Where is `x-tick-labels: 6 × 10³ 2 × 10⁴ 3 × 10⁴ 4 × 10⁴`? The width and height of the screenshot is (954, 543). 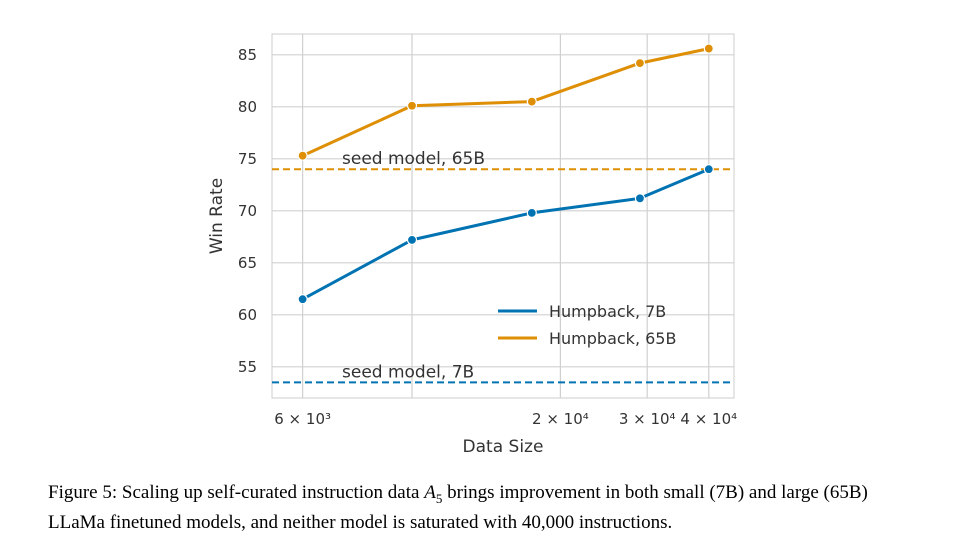 x-tick-labels: 6 × 10³ 2 × 10⁴ 3 × 10⁴ 4 × 10⁴ is located at coordinates (505, 419).